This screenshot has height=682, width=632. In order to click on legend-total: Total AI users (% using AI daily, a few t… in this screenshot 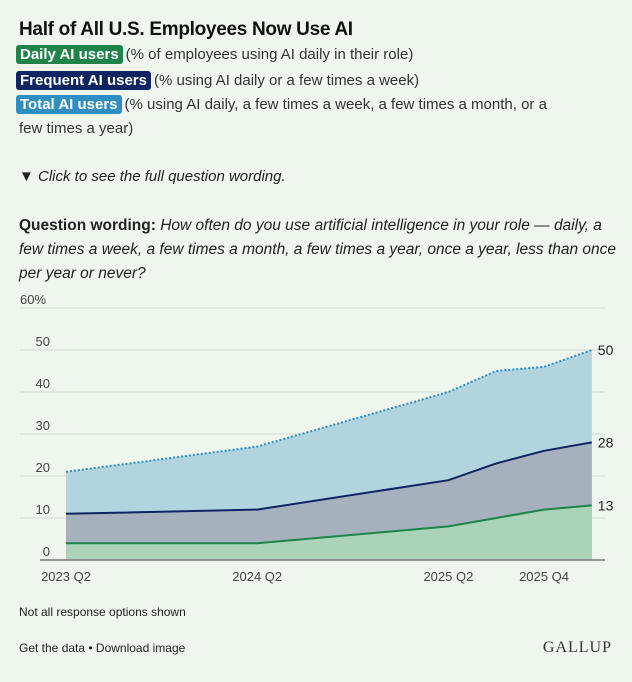, I will do `click(281, 104)`.